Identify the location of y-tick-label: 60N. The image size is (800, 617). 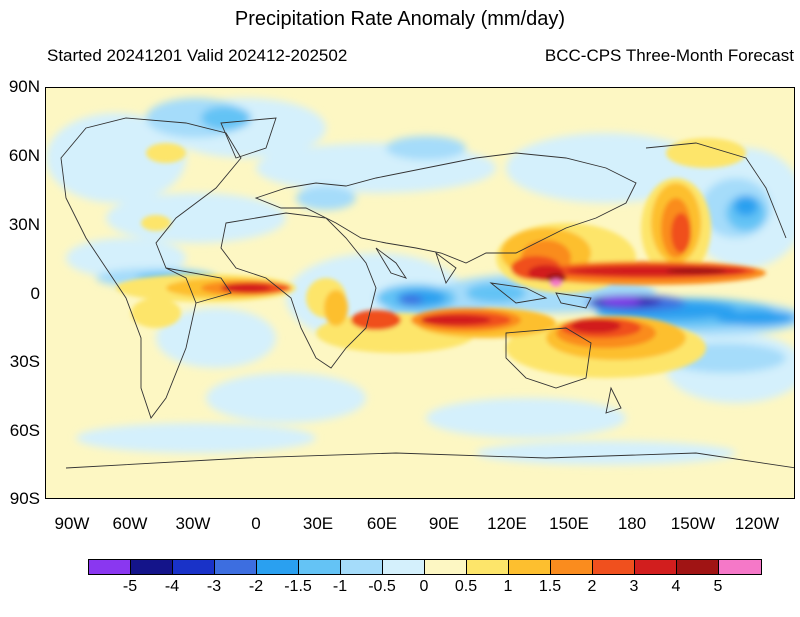
(24, 155).